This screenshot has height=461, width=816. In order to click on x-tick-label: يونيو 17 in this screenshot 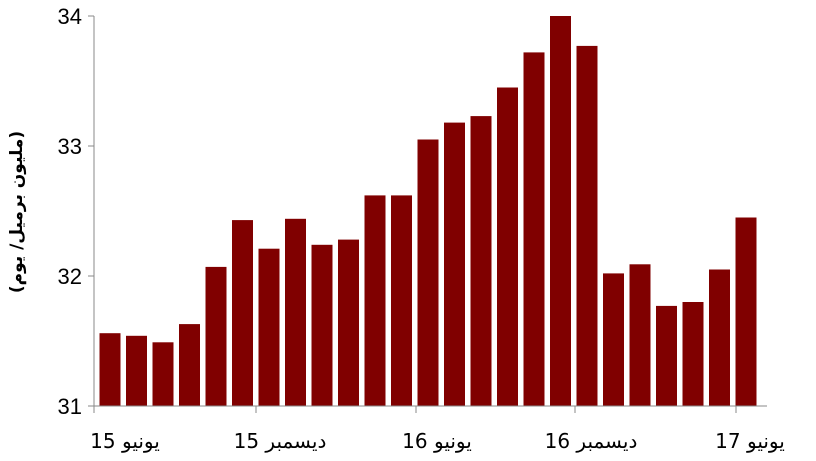, I will do `click(750, 441)`.